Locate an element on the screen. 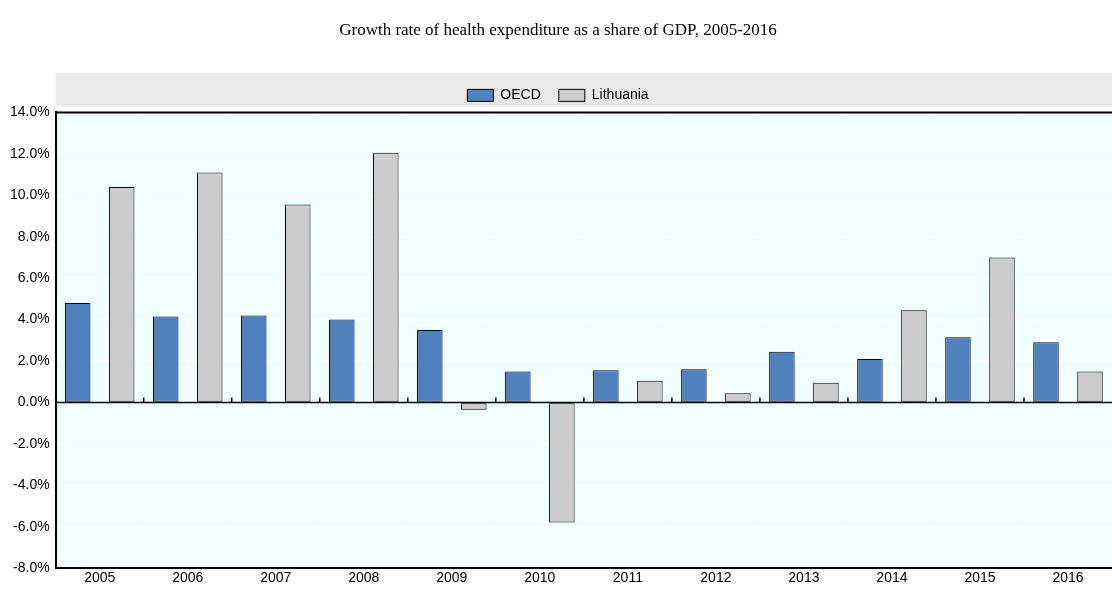 The width and height of the screenshot is (1112, 589). x-tick-label: 2014 is located at coordinates (892, 577).